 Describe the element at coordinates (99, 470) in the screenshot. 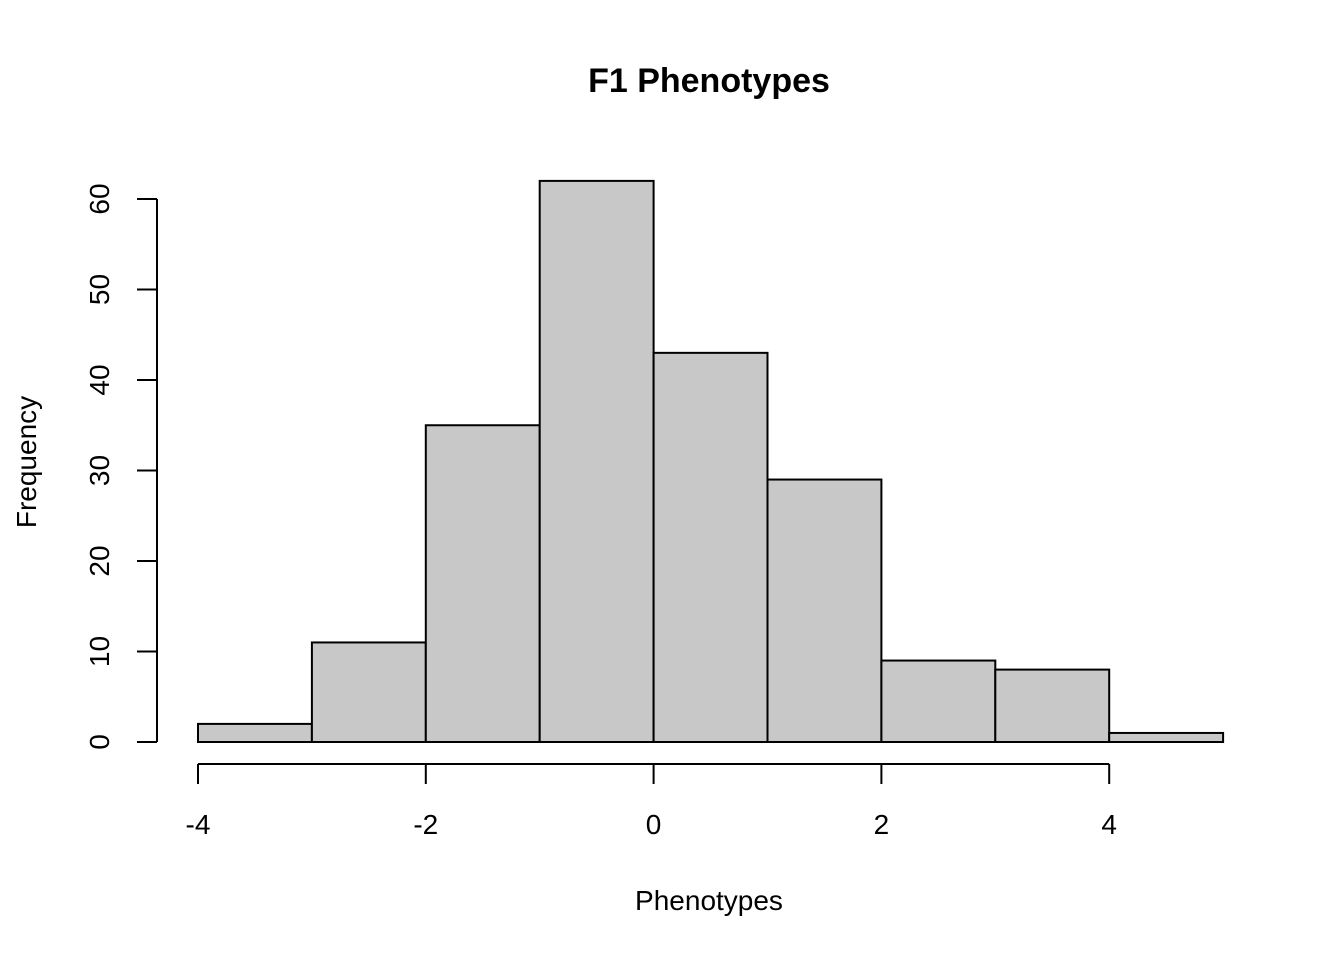

I see `y-tick-label: 30` at that location.